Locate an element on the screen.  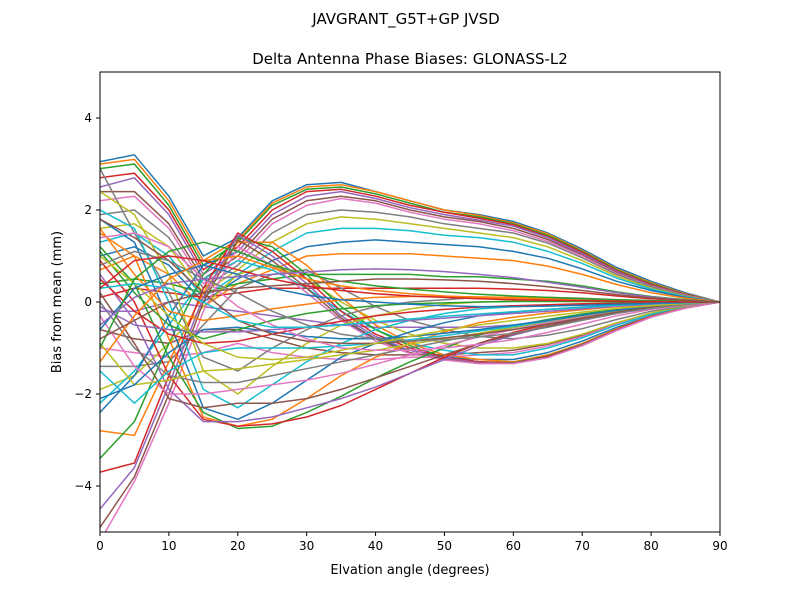
x-tick-label: 20 is located at coordinates (237, 546).